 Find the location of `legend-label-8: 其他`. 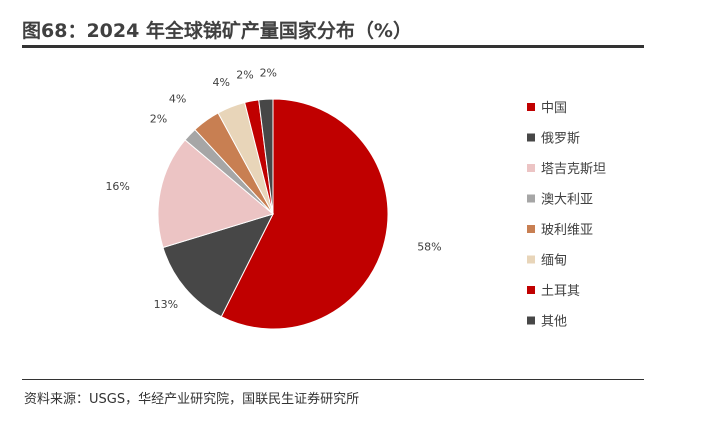

legend-label-8: 其他 is located at coordinates (554, 322).